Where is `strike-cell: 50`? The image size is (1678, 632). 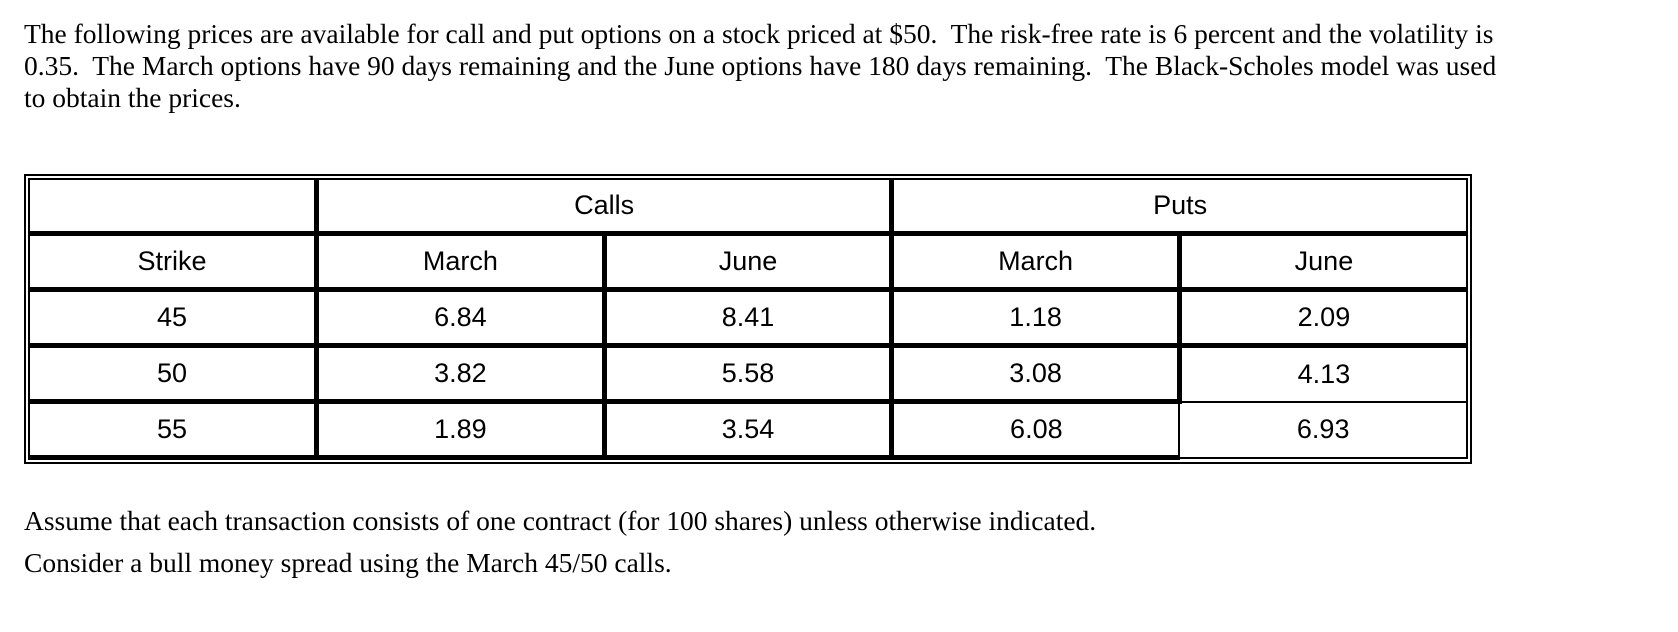
strike-cell: 50 is located at coordinates (174, 373).